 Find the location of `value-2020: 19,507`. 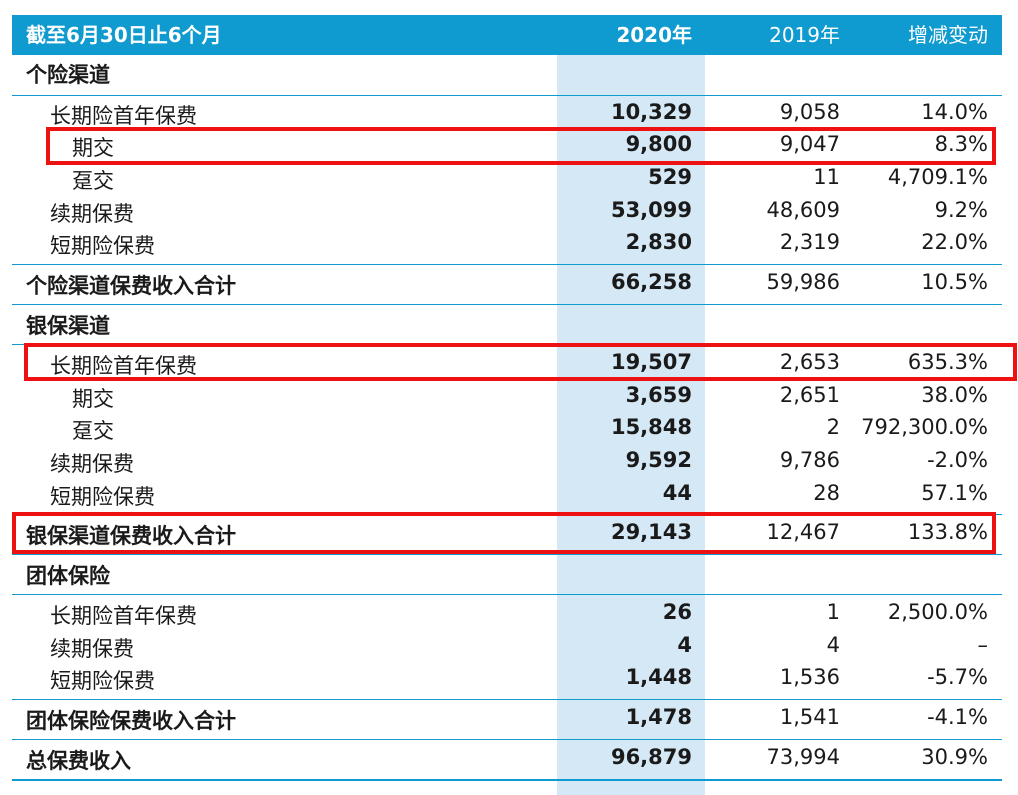

value-2020: 19,507 is located at coordinates (651, 362).